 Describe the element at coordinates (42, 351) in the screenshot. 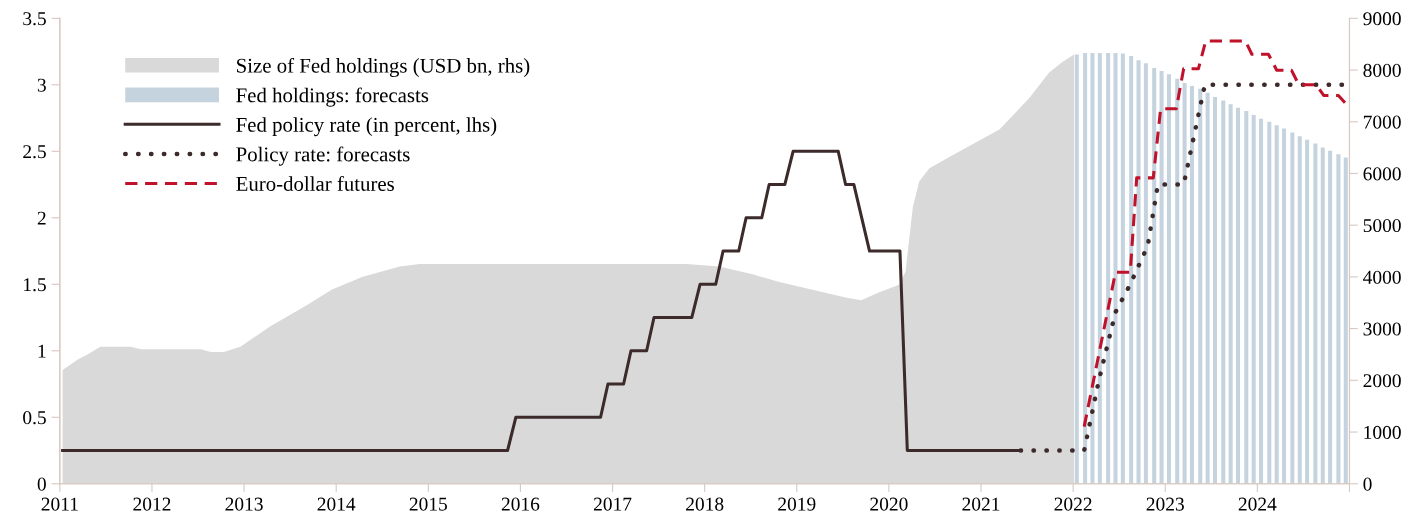

I see `y-tick-label: 1` at that location.